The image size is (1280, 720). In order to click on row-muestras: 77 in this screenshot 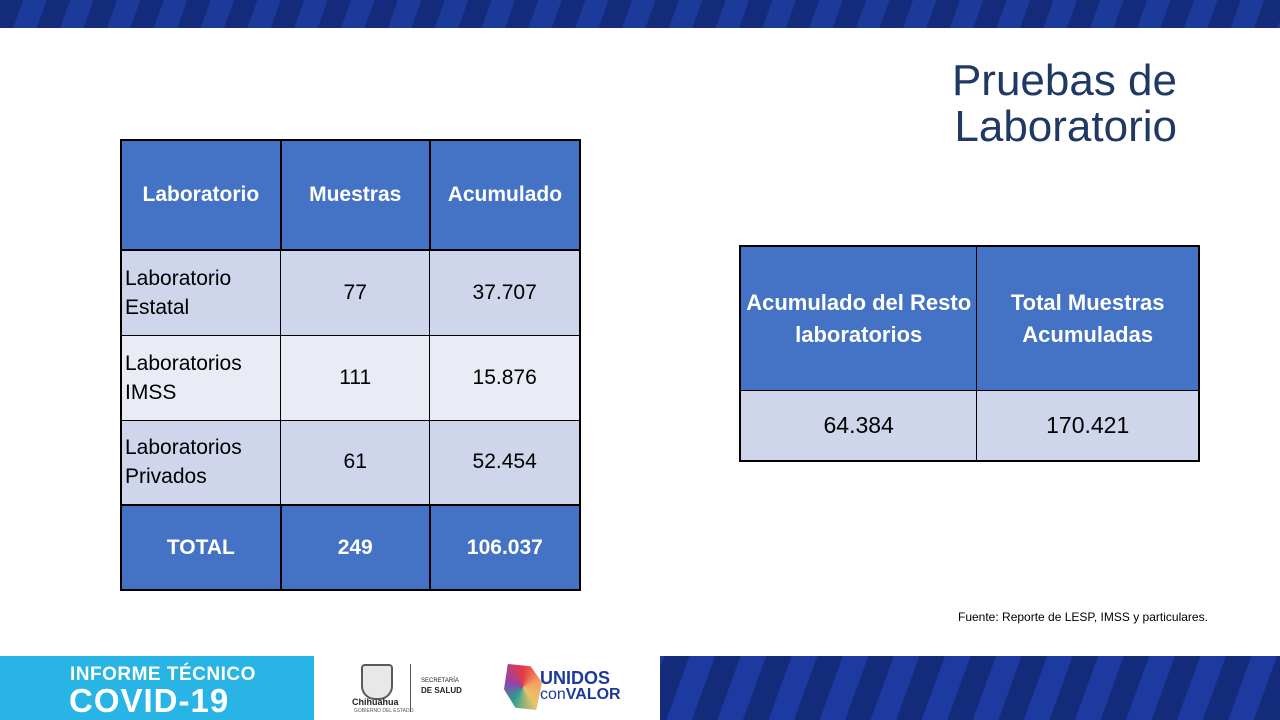, I will do `click(355, 292)`.